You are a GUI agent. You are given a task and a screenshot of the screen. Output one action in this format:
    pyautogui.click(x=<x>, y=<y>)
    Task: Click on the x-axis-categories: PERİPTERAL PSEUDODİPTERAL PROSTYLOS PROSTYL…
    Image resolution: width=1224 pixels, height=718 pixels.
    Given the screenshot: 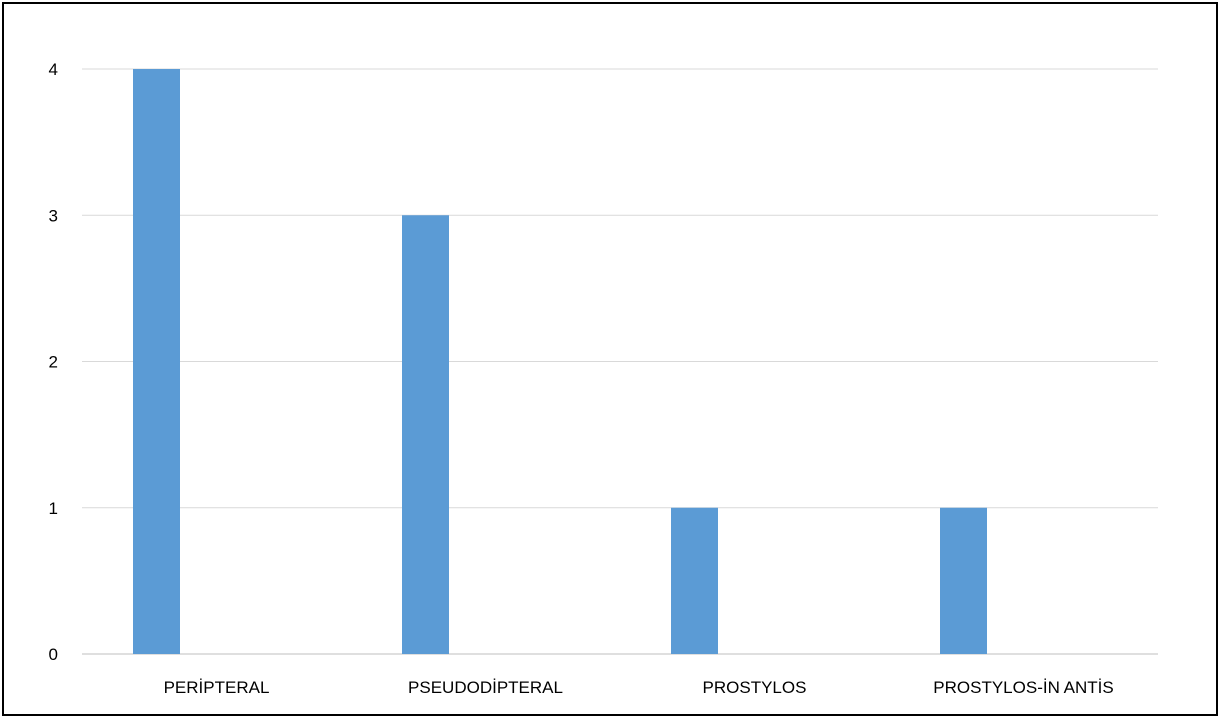 What is the action you would take?
    pyautogui.click(x=639, y=687)
    